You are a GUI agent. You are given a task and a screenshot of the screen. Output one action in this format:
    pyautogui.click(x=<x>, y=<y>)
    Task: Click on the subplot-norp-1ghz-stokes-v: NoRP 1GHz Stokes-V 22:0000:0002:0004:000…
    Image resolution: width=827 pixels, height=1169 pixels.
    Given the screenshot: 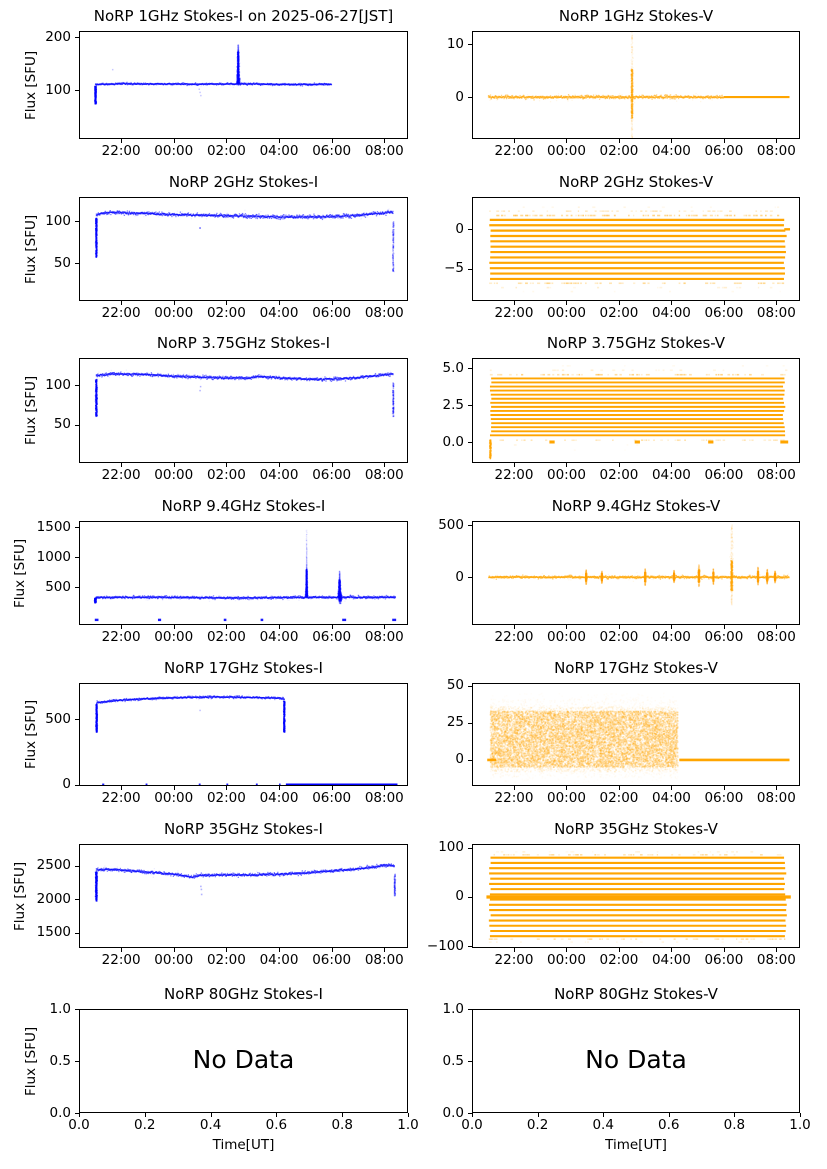 What is the action you would take?
    pyautogui.click(x=631, y=83)
    